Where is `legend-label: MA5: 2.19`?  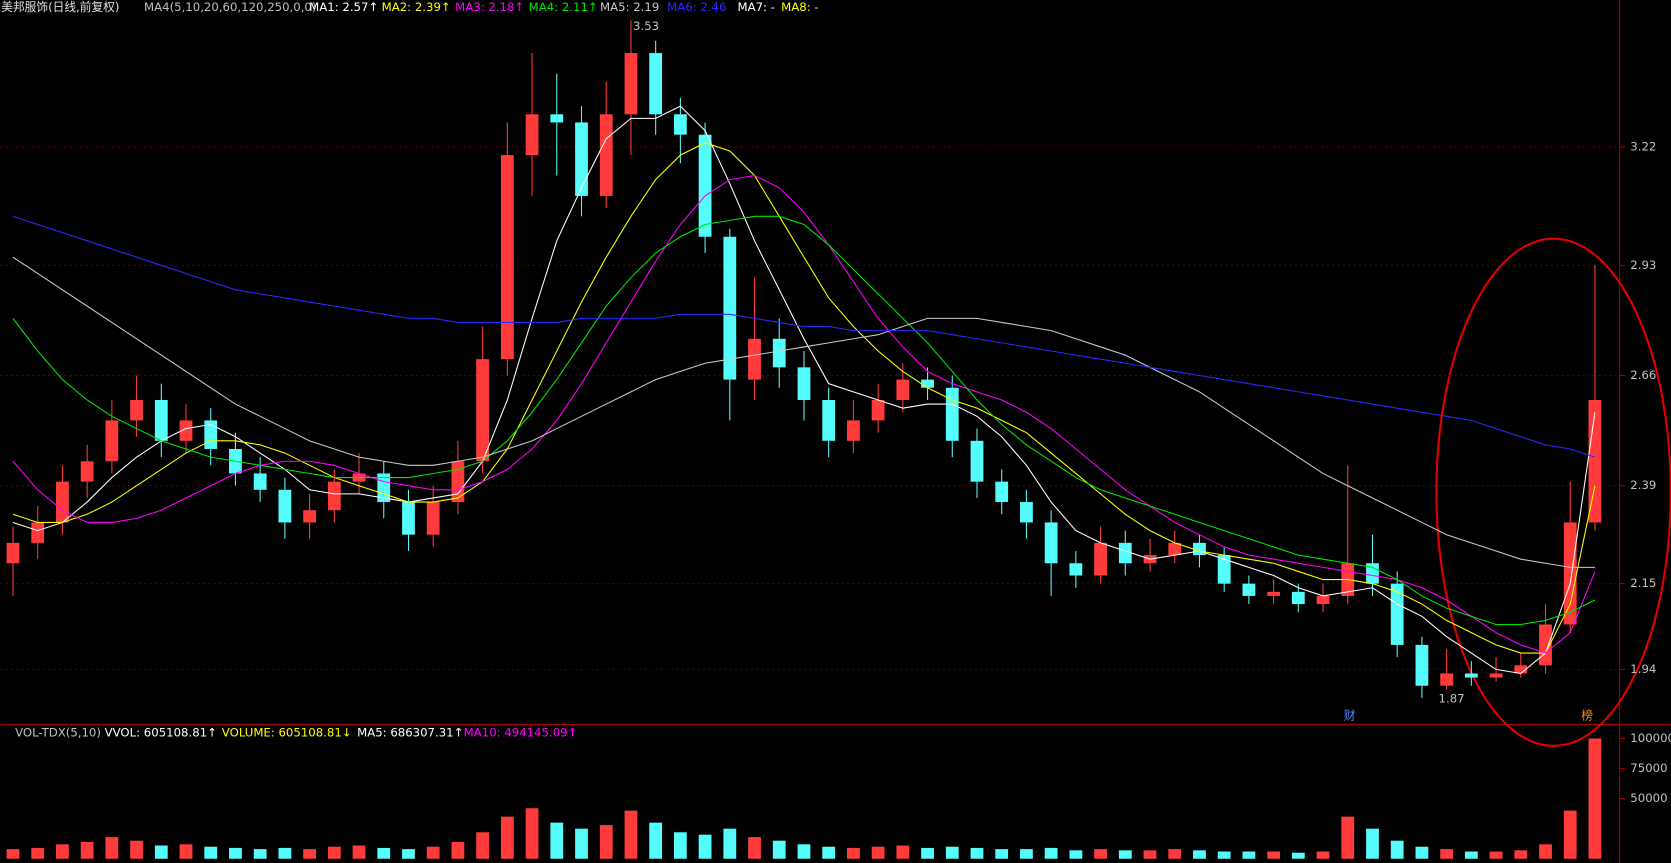 legend-label: MA5: 2.19 is located at coordinates (629, 7).